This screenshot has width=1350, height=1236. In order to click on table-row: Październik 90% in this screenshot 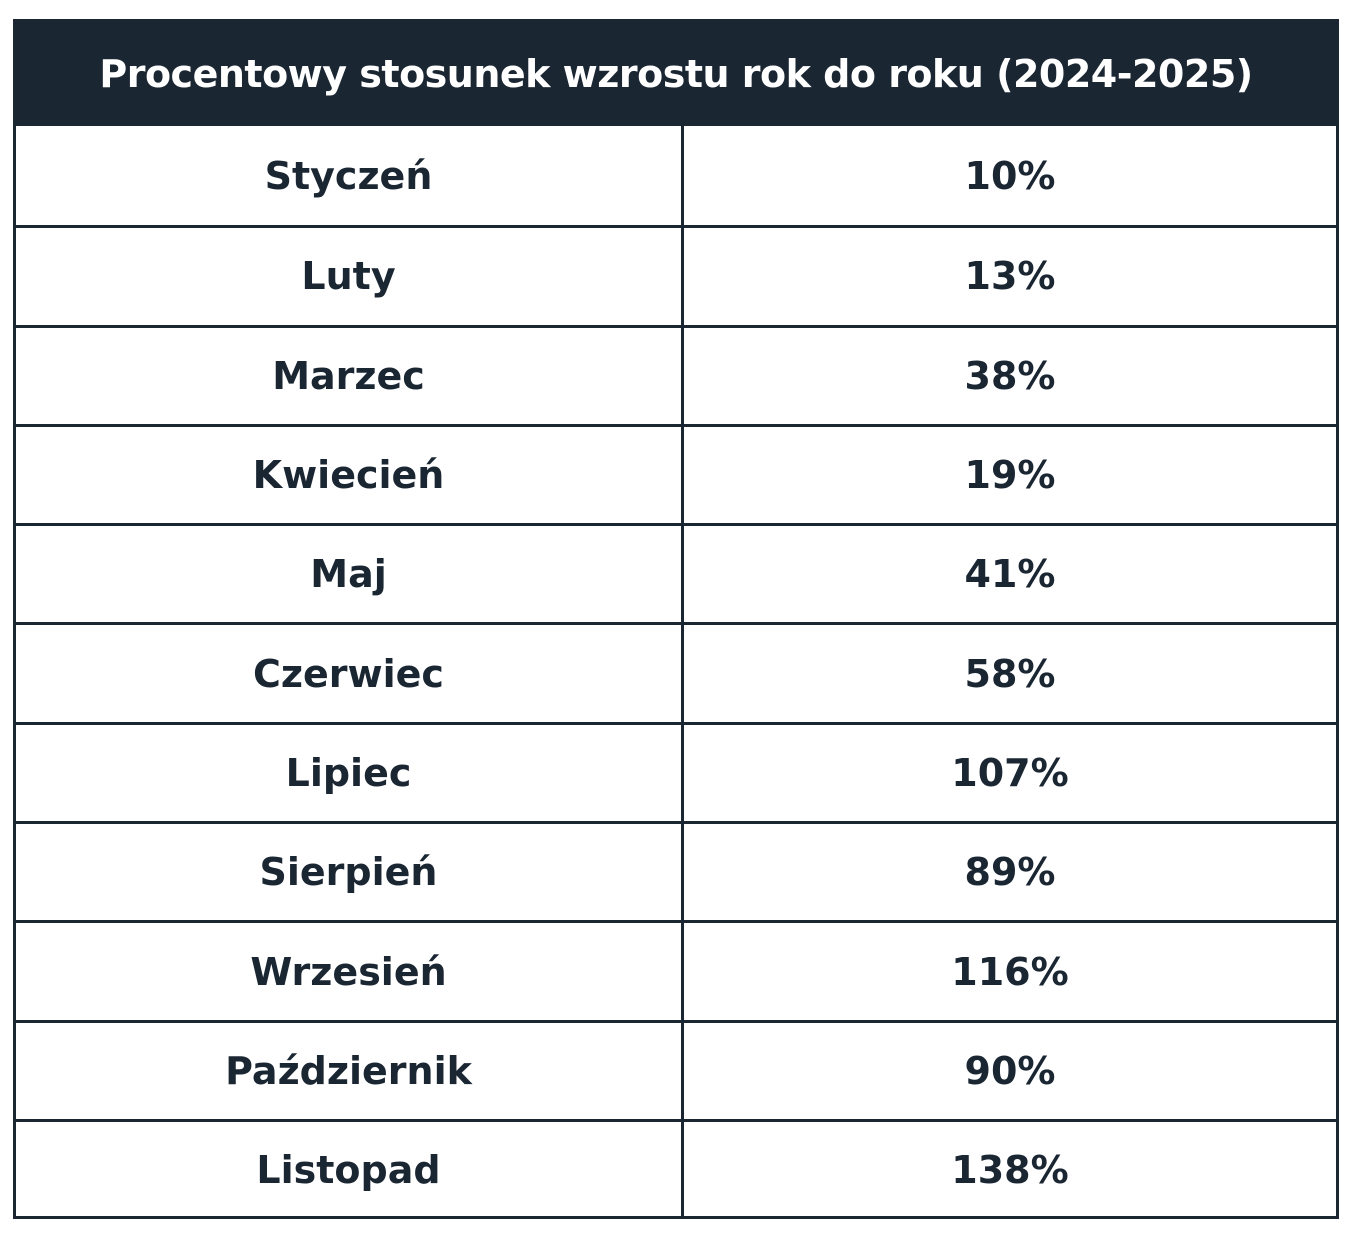, I will do `click(676, 1069)`.